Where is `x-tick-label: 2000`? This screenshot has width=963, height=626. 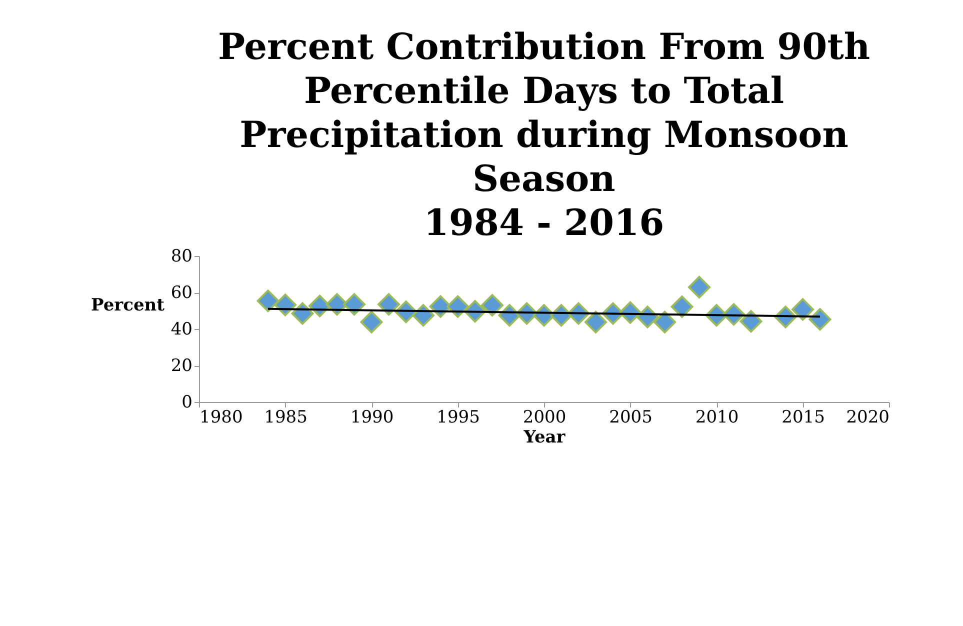
x-tick-label: 2000 is located at coordinates (544, 418).